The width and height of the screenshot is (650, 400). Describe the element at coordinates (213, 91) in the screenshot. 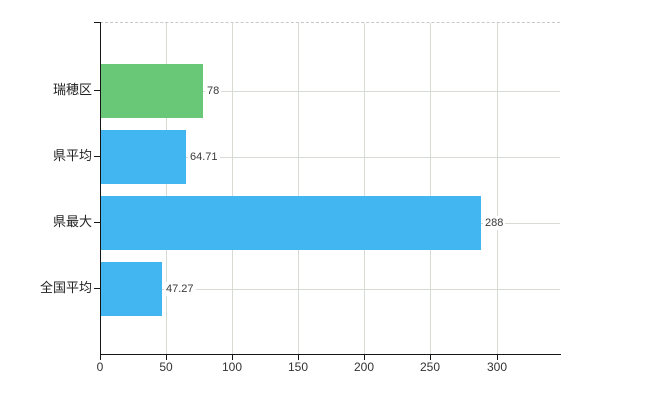

I see `bar-value-label: 78` at that location.